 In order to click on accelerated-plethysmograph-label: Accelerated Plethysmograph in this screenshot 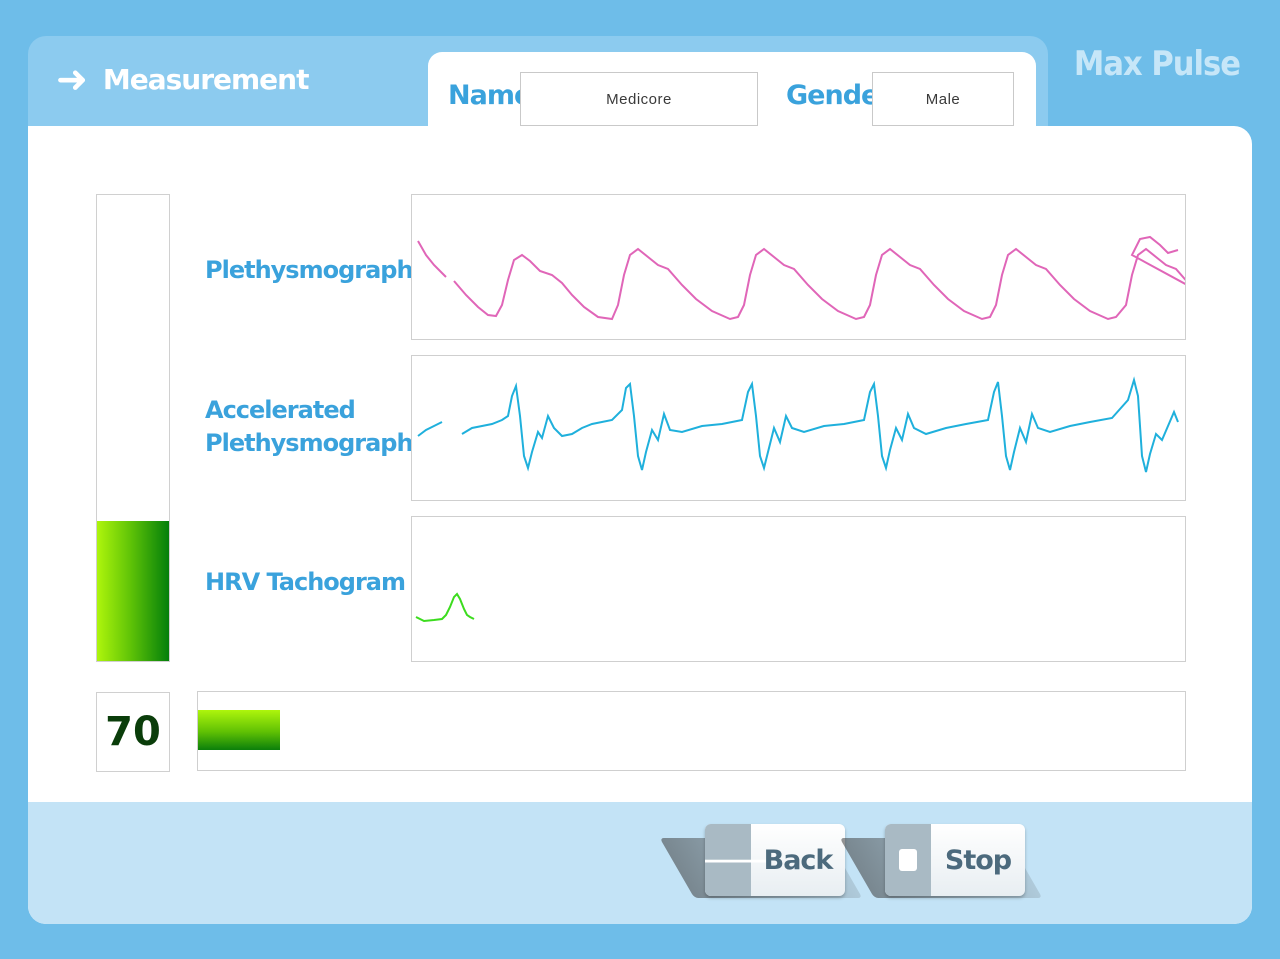, I will do `click(309, 427)`.